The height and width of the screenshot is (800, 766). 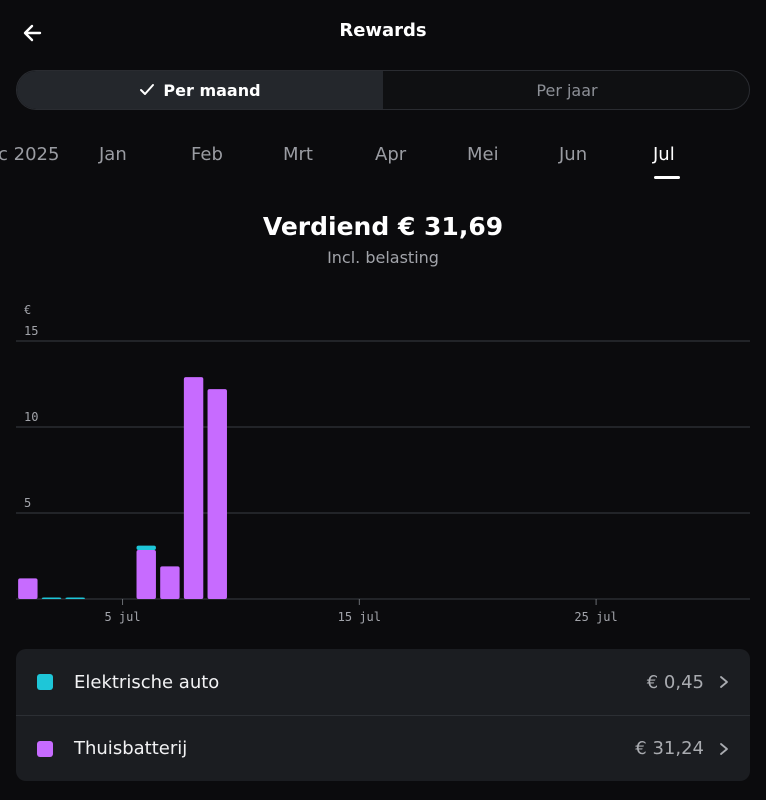 I want to click on month-item-jun: Jun, so click(x=573, y=154).